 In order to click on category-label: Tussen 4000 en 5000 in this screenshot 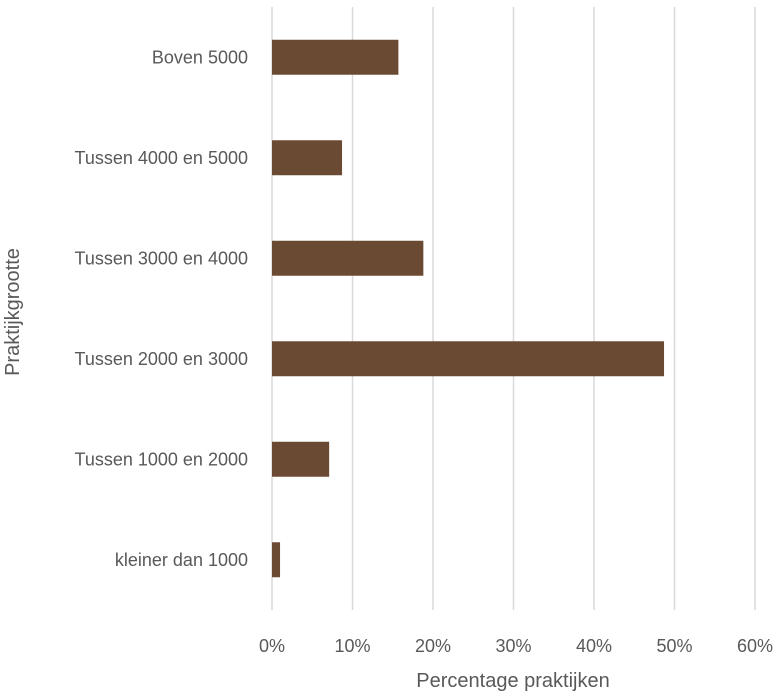, I will do `click(161, 158)`.